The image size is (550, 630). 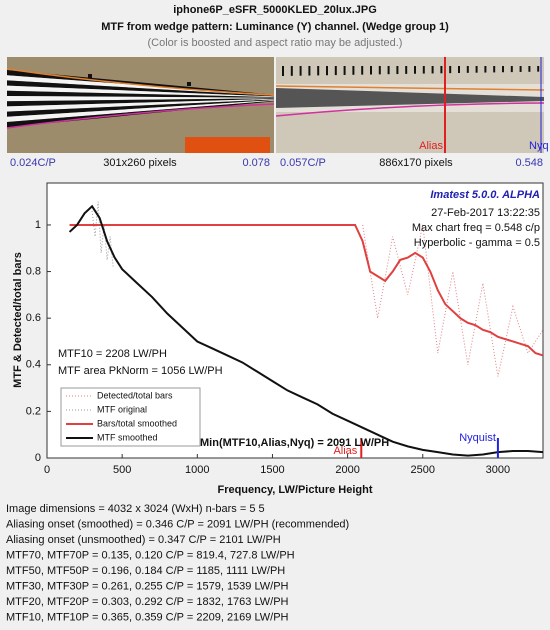 What do you see at coordinates (410, 98) in the screenshot?
I see `wedge` at bounding box center [410, 98].